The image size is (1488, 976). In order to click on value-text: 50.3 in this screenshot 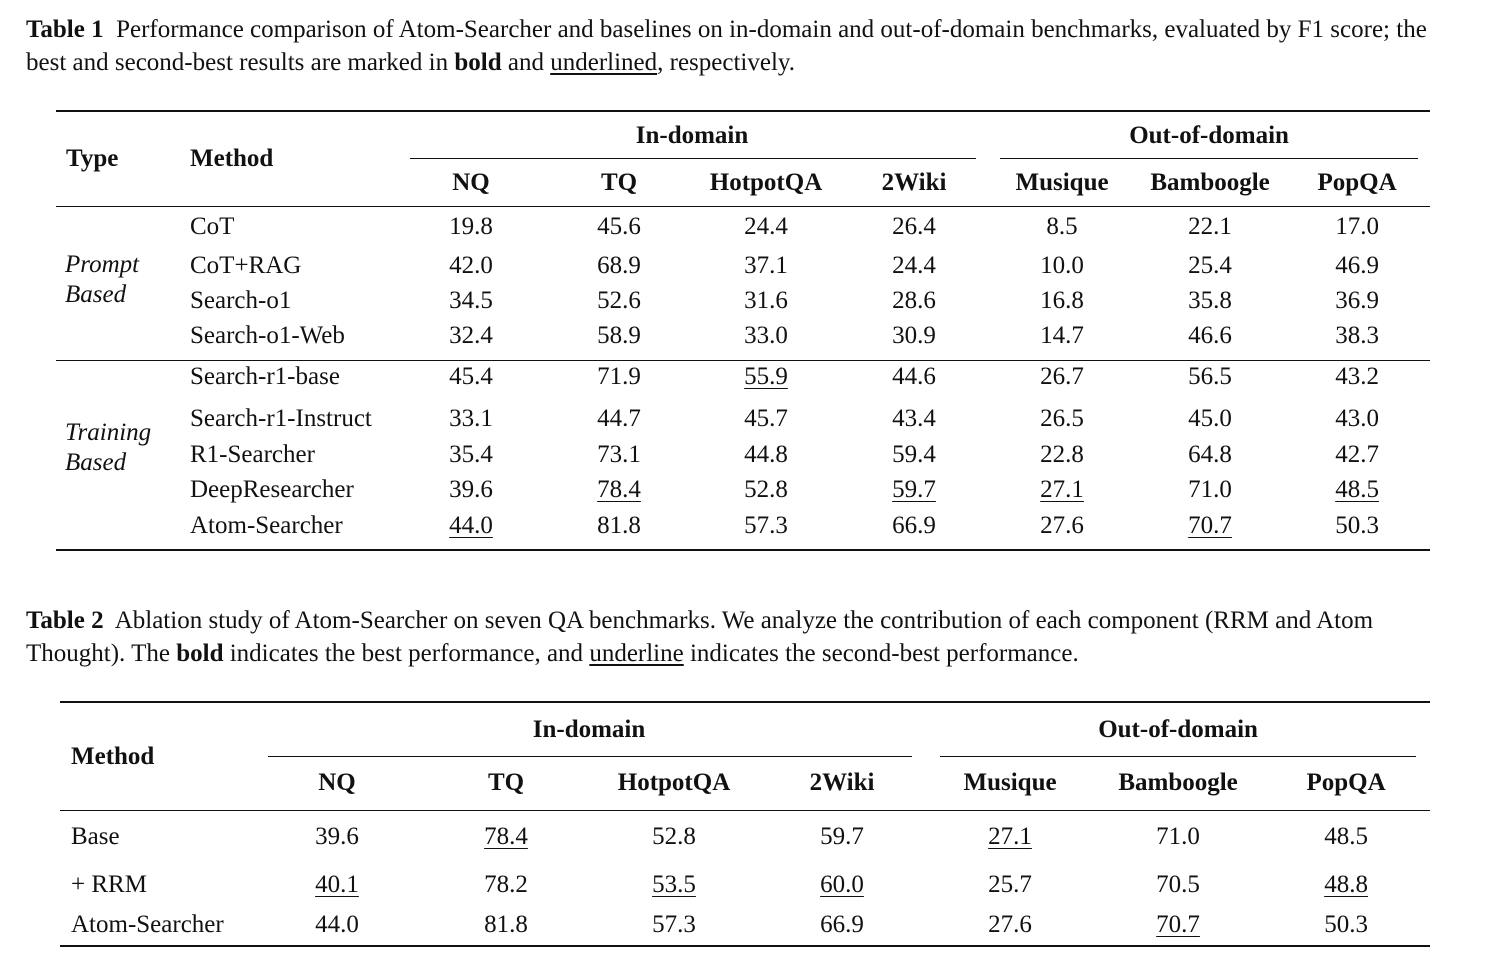, I will do `click(1346, 924)`.